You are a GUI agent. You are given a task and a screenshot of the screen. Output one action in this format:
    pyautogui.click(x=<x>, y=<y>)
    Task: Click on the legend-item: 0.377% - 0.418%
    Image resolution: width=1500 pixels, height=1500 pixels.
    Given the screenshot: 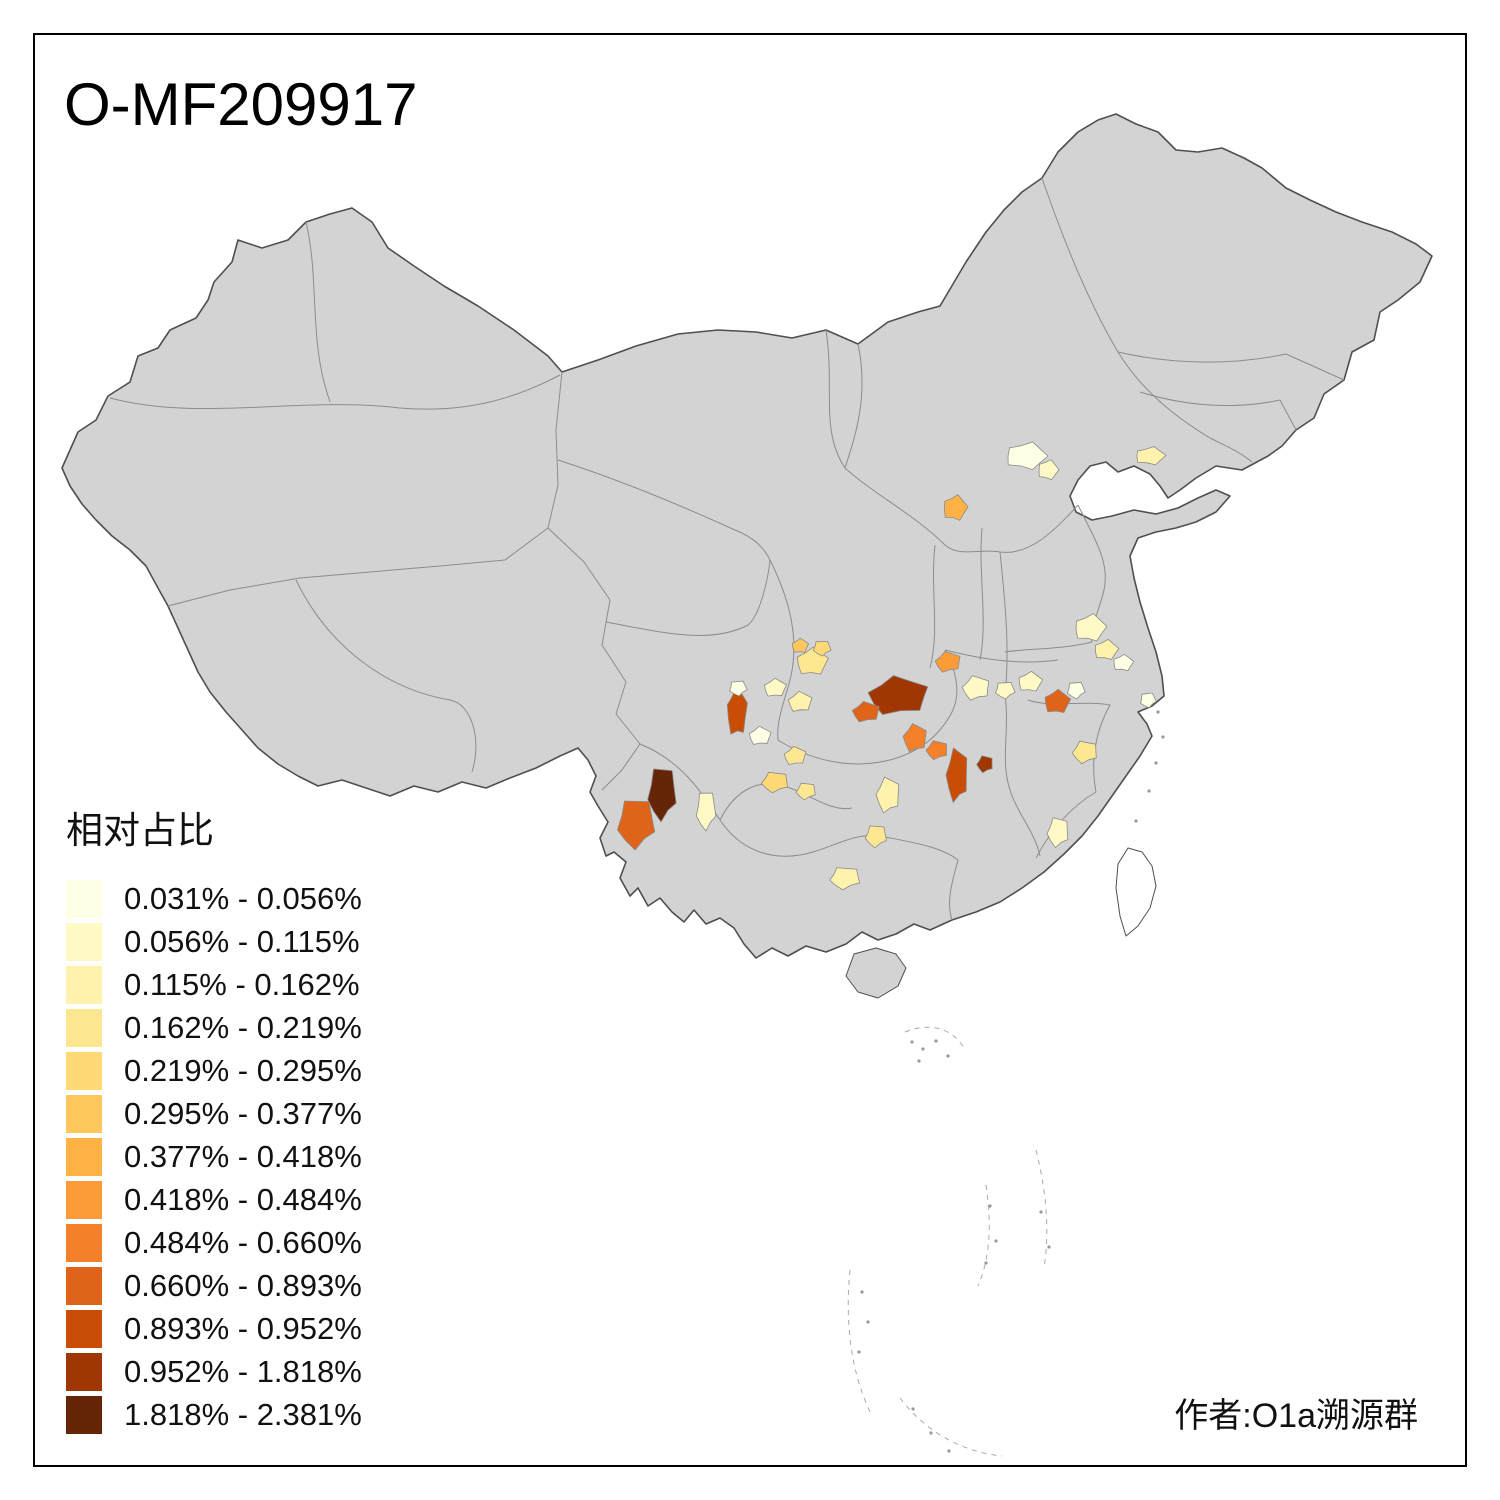 What is the action you would take?
    pyautogui.click(x=214, y=1157)
    